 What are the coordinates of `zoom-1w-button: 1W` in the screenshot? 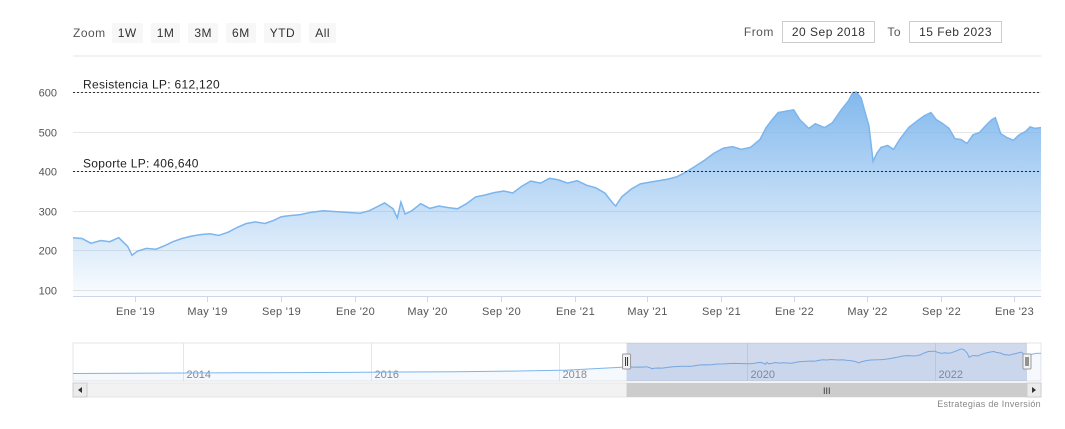 It's located at (127, 33).